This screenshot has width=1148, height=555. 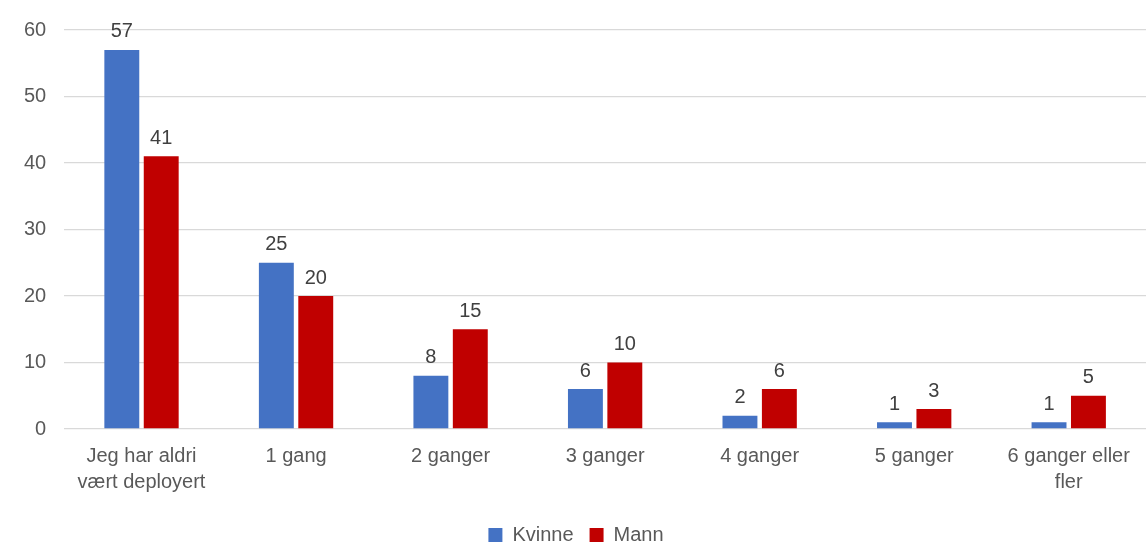 What do you see at coordinates (638, 533) in the screenshot?
I see `legend-label: Mann` at bounding box center [638, 533].